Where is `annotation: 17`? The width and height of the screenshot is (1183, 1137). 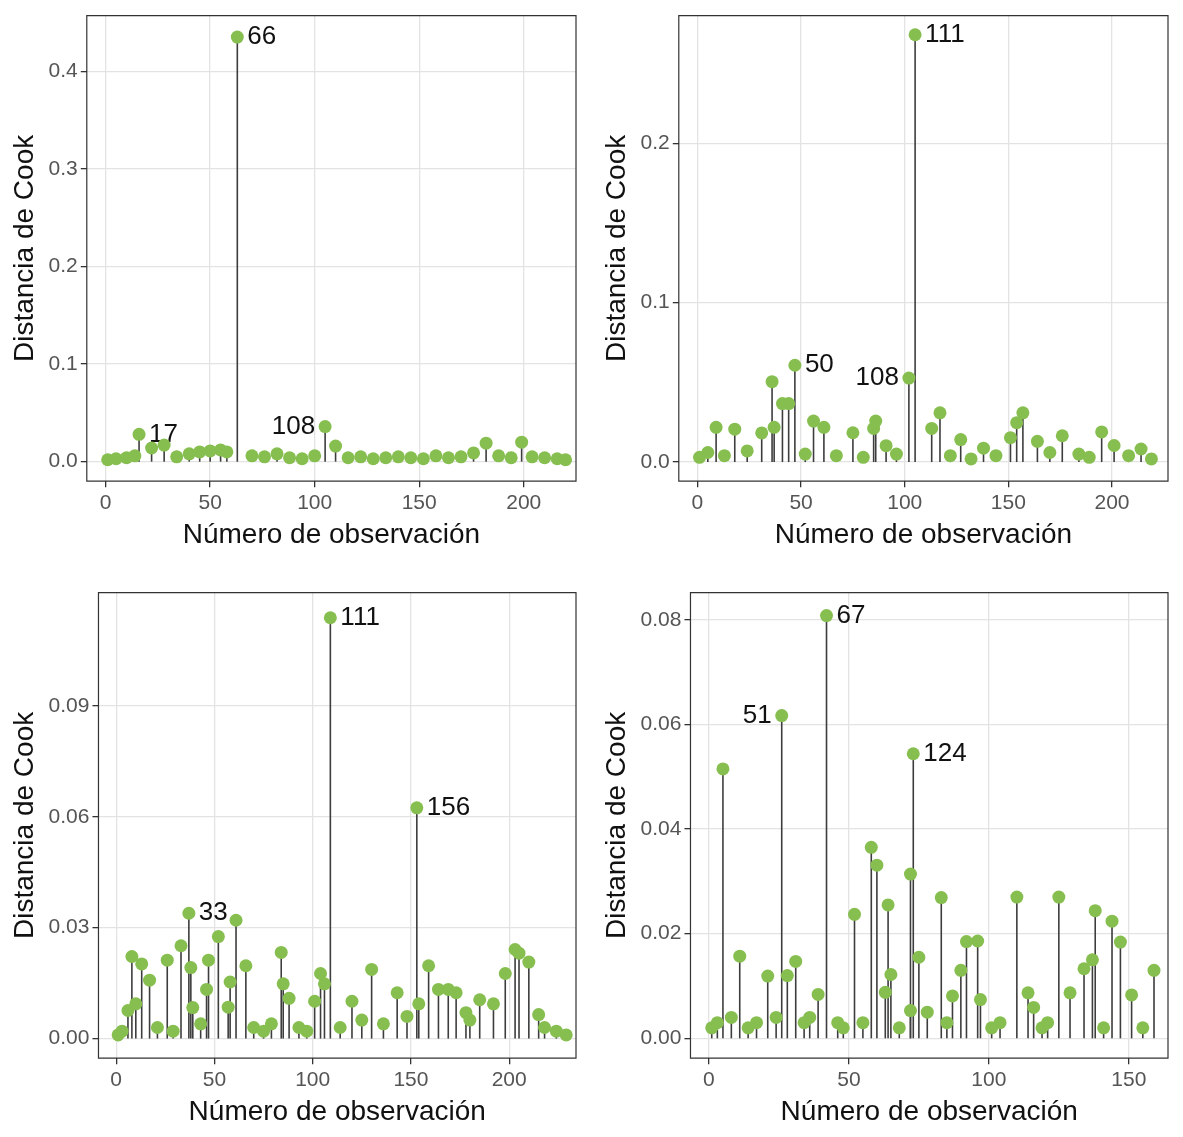
annotation: 17 is located at coordinates (163, 432).